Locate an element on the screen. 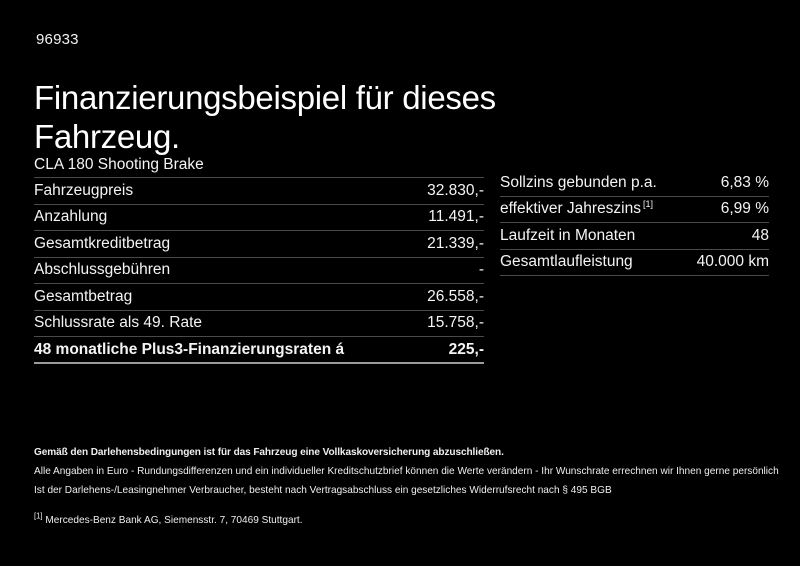 The height and width of the screenshot is (566, 800). row-value: 11.491,- is located at coordinates (456, 217).